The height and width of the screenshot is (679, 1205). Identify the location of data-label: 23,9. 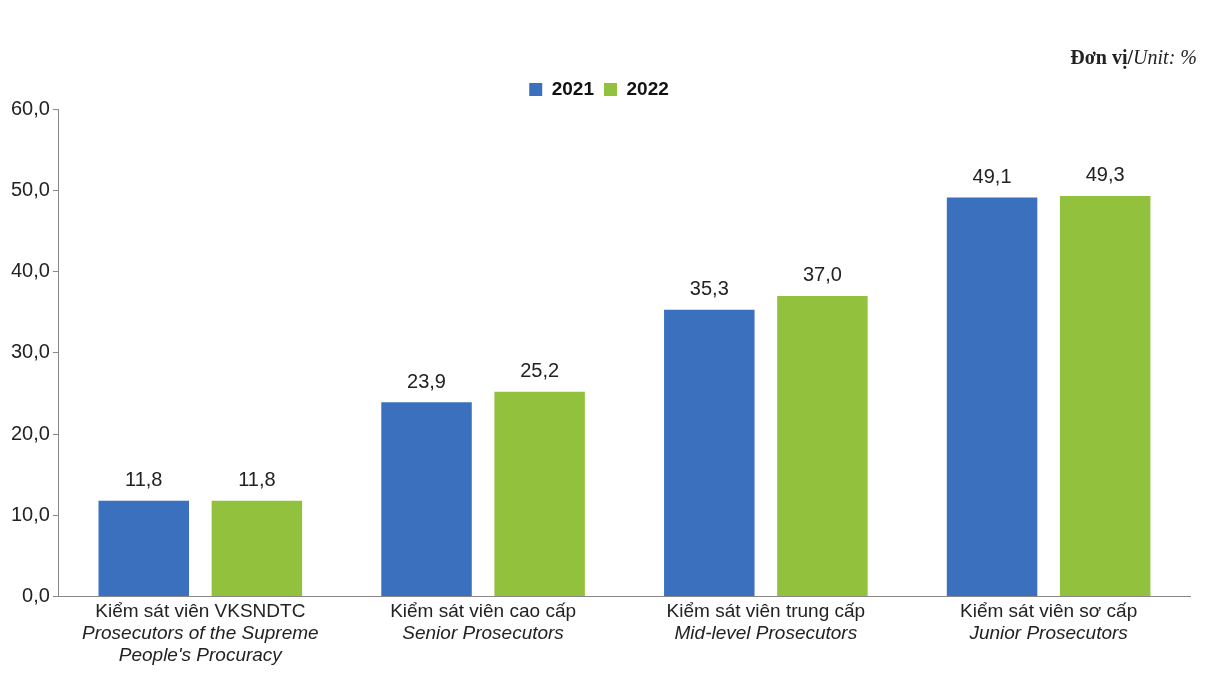
(426, 380).